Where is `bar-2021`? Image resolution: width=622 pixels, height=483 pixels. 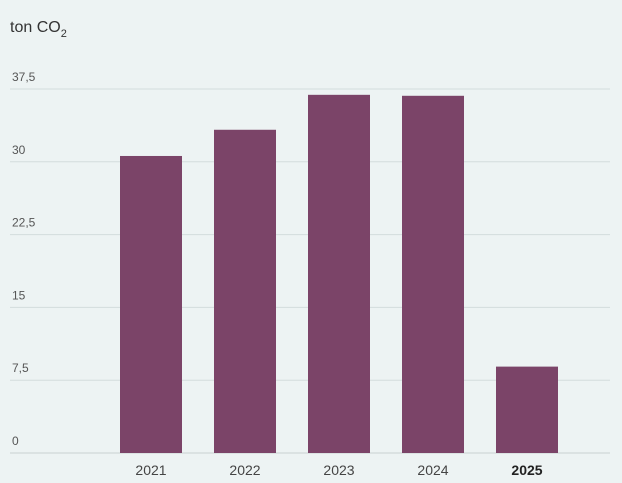
bar-2021 is located at coordinates (151, 304).